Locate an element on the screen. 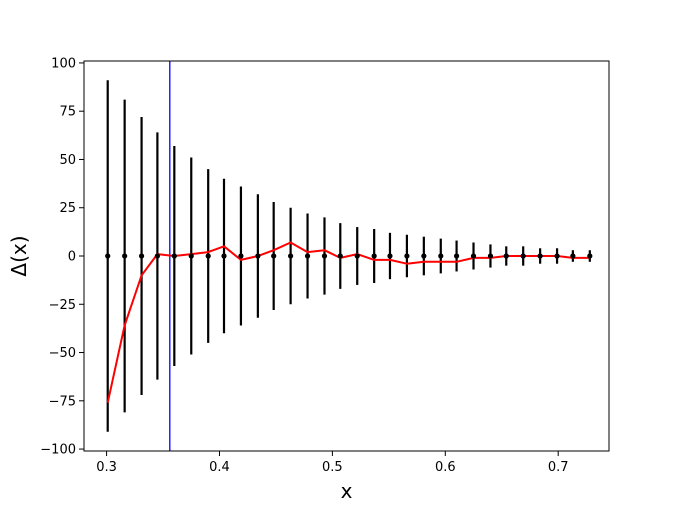  y-tick-label: −25 is located at coordinates (62, 305).